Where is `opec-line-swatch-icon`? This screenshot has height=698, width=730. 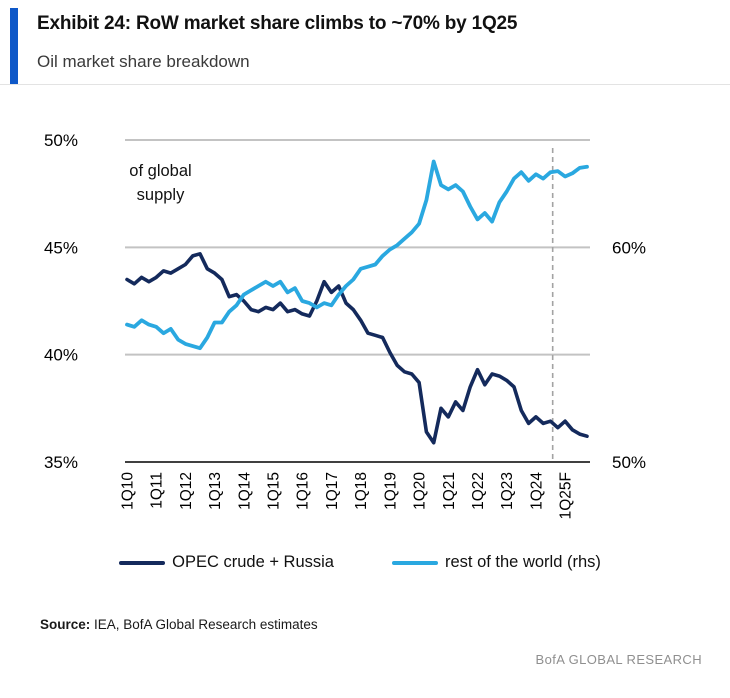 opec-line-swatch-icon is located at coordinates (142, 562).